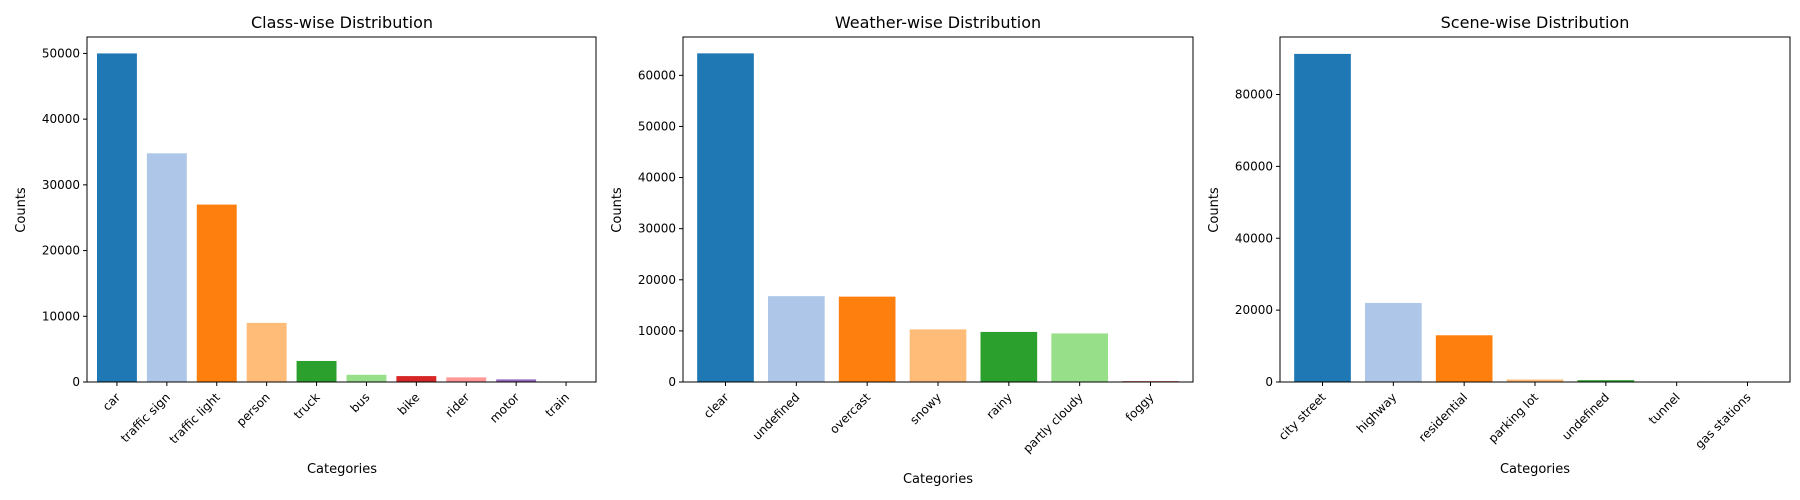 The height and width of the screenshot is (500, 1800). I want to click on x-tick-label: city street, so click(1302, 416).